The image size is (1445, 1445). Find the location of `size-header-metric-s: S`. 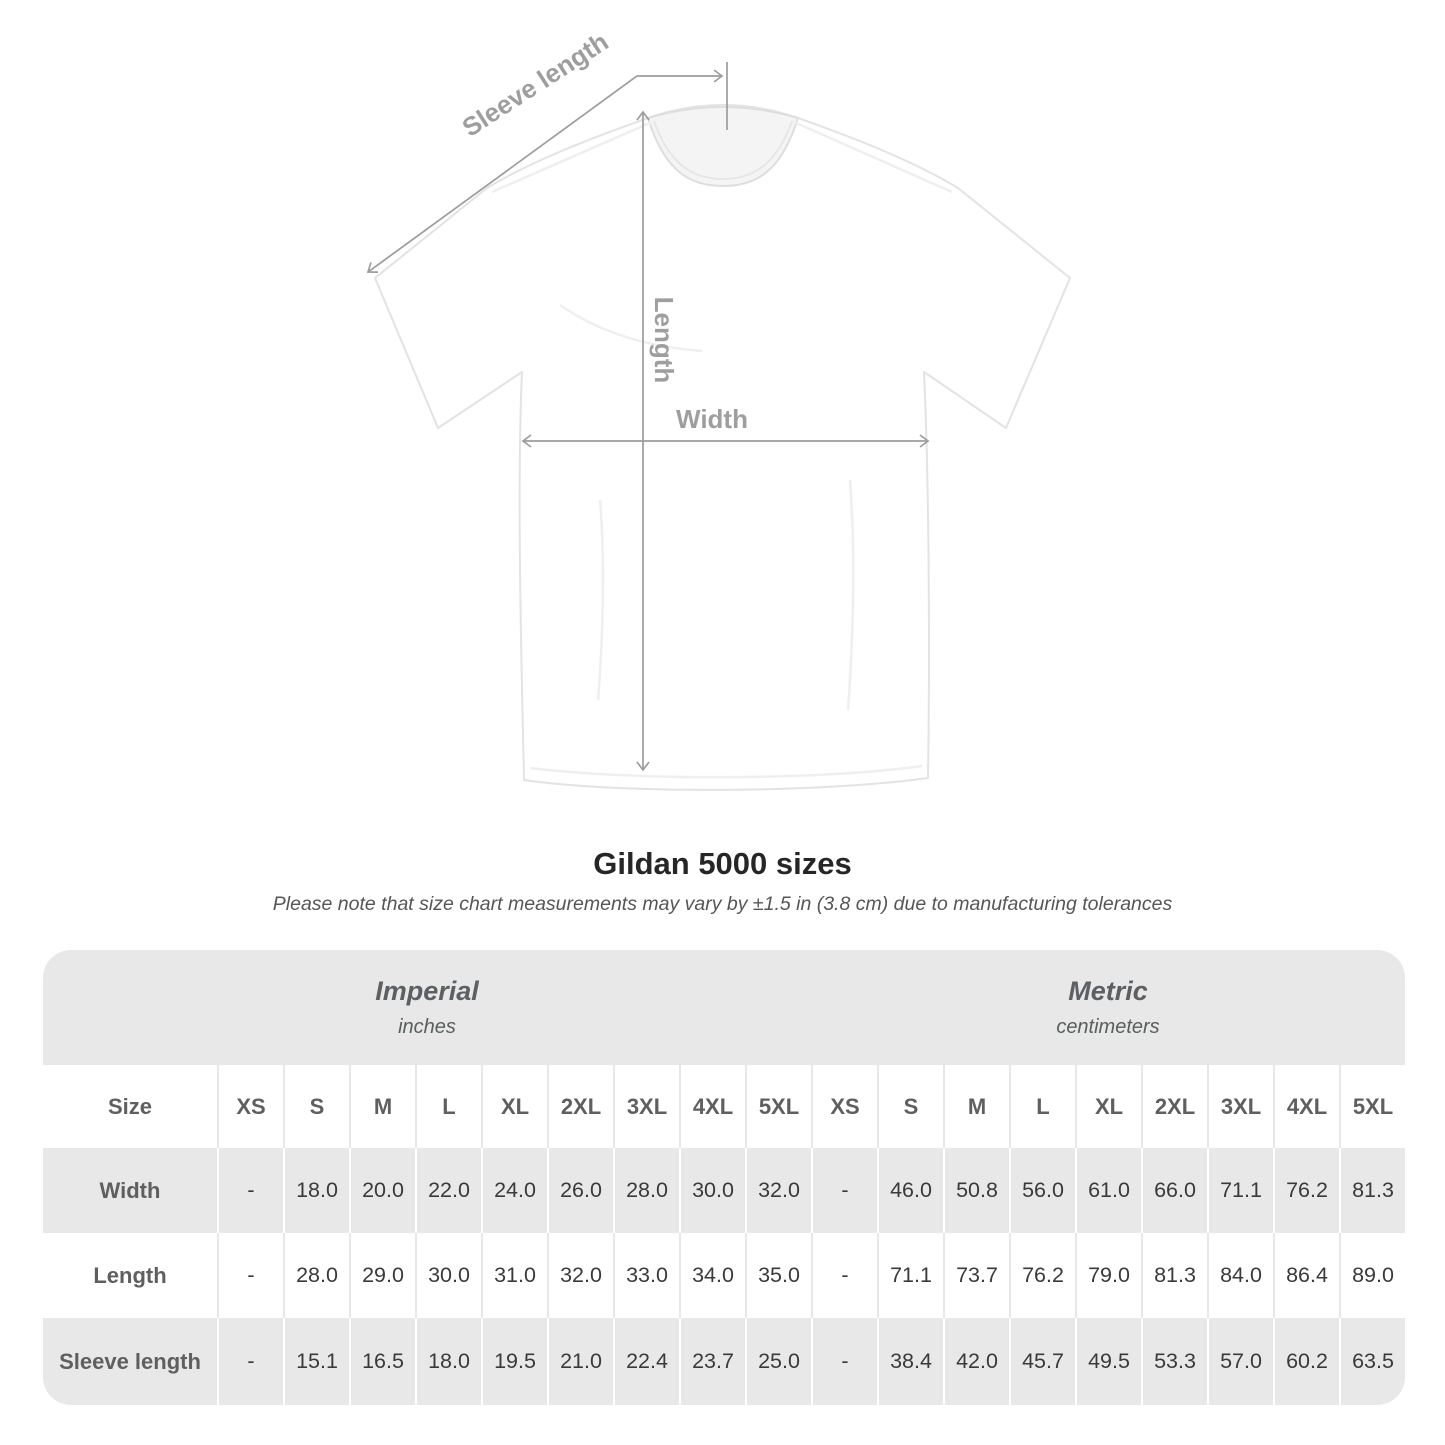

size-header-metric-s: S is located at coordinates (910, 1106).